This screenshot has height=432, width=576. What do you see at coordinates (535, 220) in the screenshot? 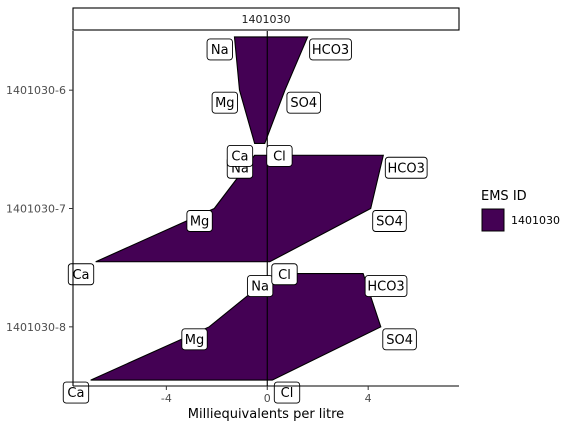
I see `legend-label: 1401030` at bounding box center [535, 220].